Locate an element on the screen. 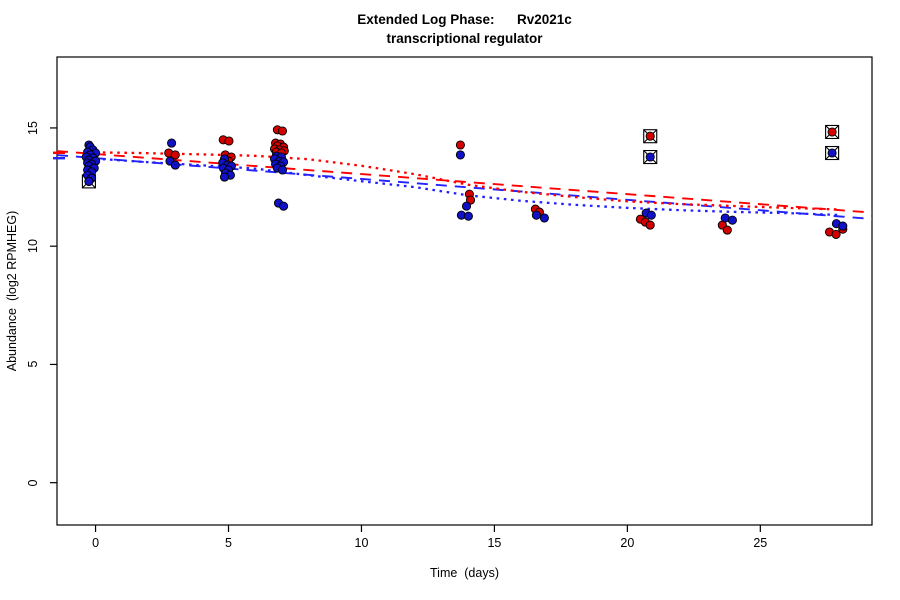 The height and width of the screenshot is (600, 900). x-tick-label: 20 is located at coordinates (627, 543).